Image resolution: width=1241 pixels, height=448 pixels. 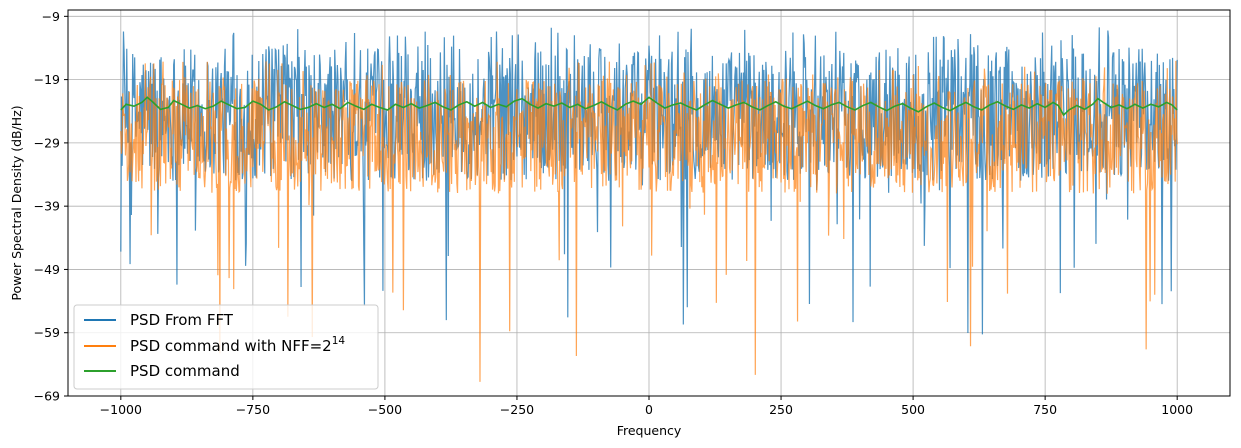 I want to click on legend-label-psd: PSD command, so click(x=185, y=371).